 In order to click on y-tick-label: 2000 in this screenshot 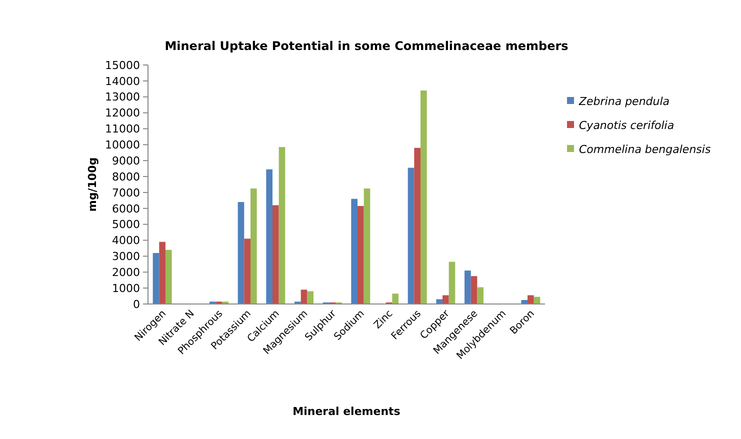, I will do `click(126, 272)`.